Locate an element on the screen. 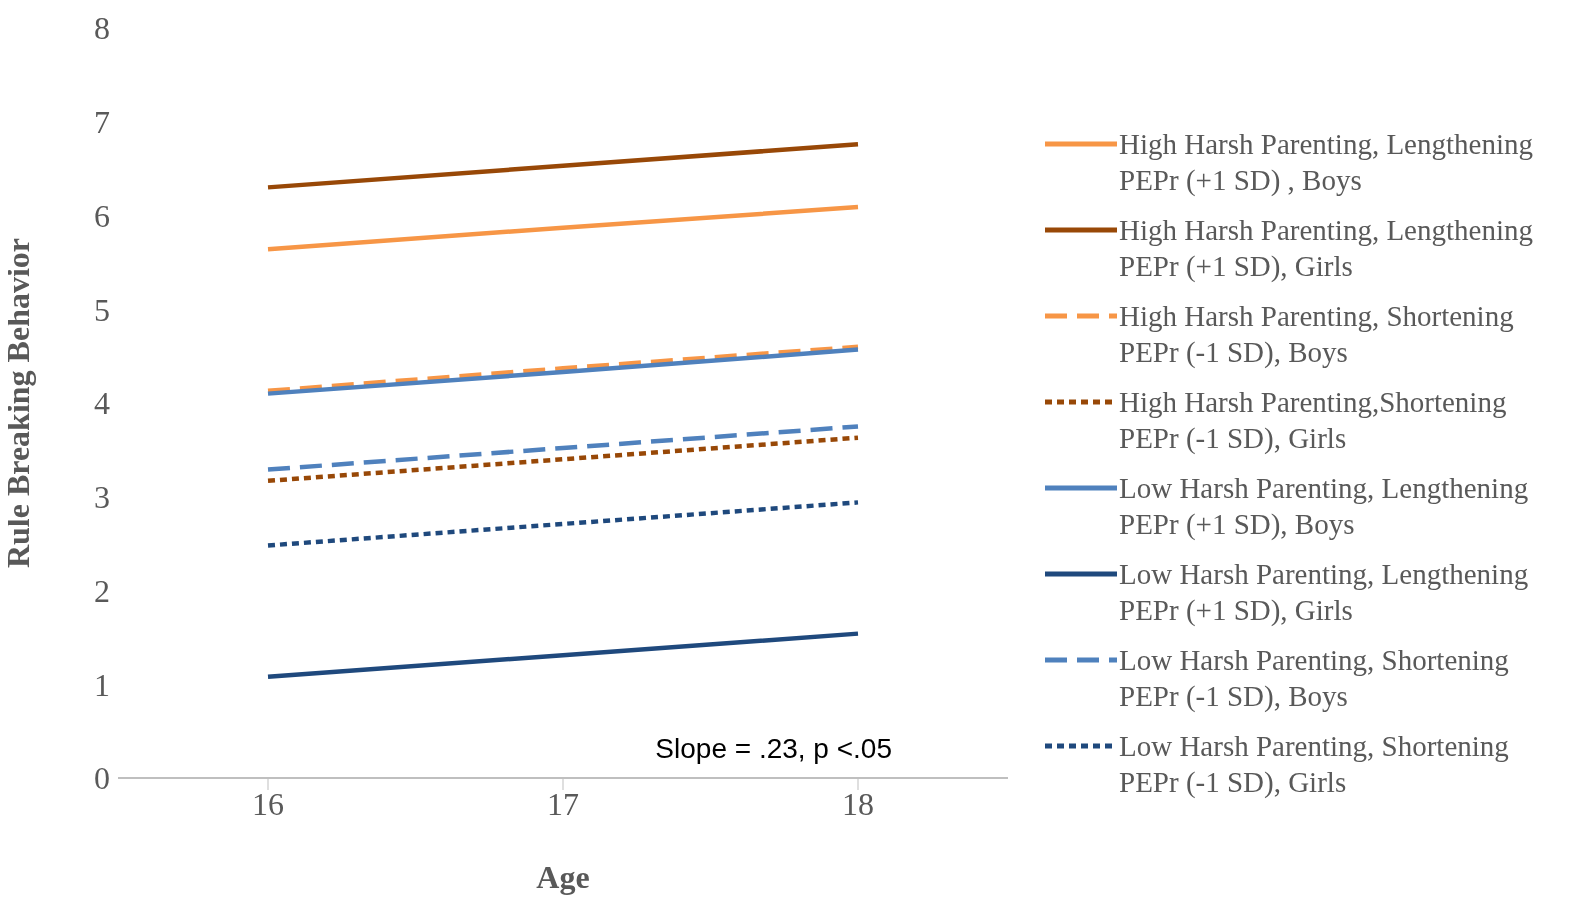  y-tick-label: 8 is located at coordinates (102, 28).